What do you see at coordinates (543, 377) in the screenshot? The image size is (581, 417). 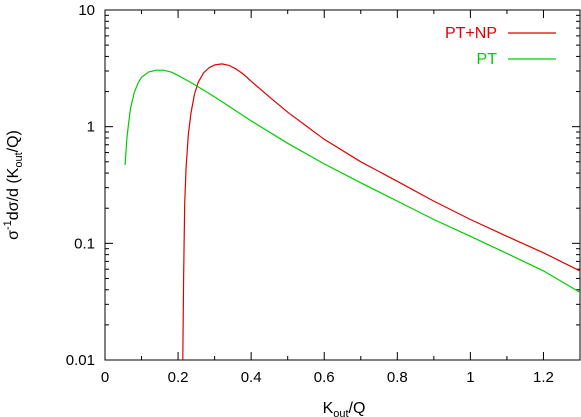 I see `x-tick-label: 1.2` at bounding box center [543, 377].